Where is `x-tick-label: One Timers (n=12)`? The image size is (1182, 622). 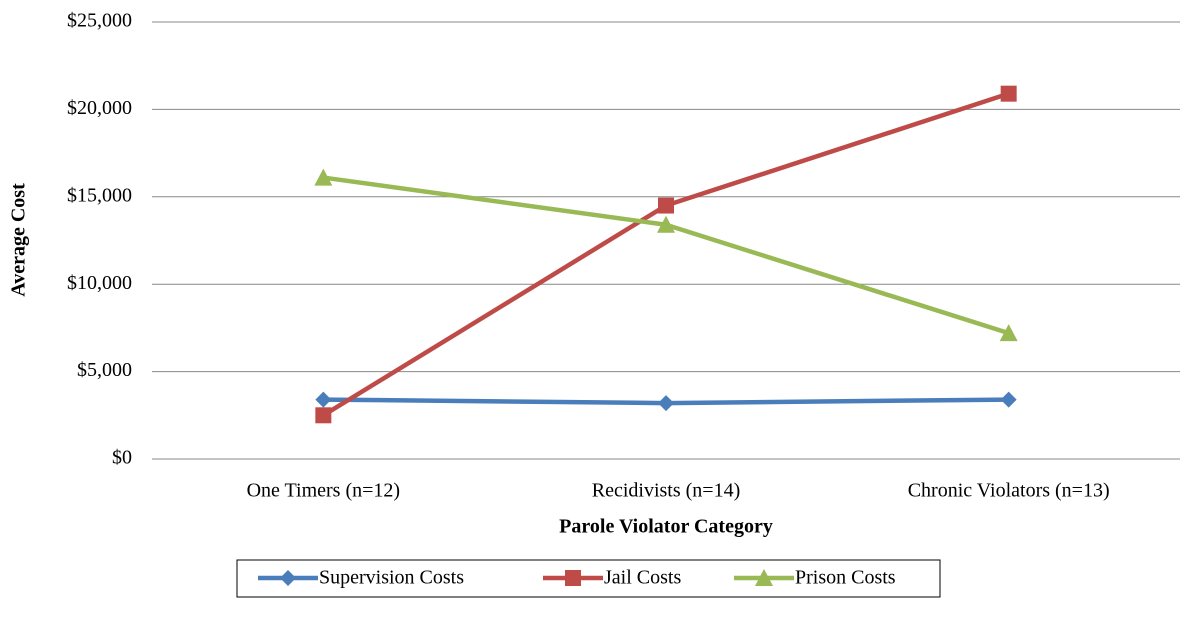 x-tick-label: One Timers (n=12) is located at coordinates (324, 491).